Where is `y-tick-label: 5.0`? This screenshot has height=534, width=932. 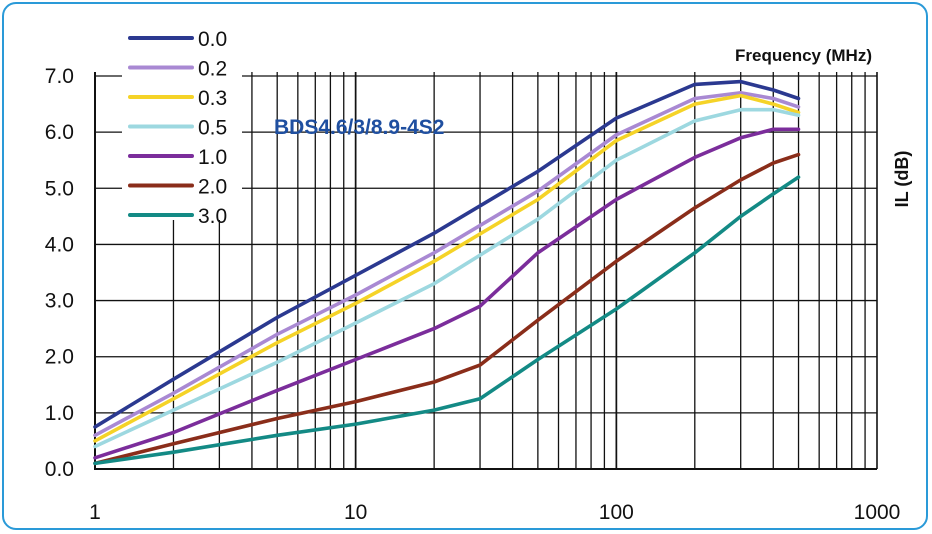 y-tick-label: 5.0 is located at coordinates (59, 188).